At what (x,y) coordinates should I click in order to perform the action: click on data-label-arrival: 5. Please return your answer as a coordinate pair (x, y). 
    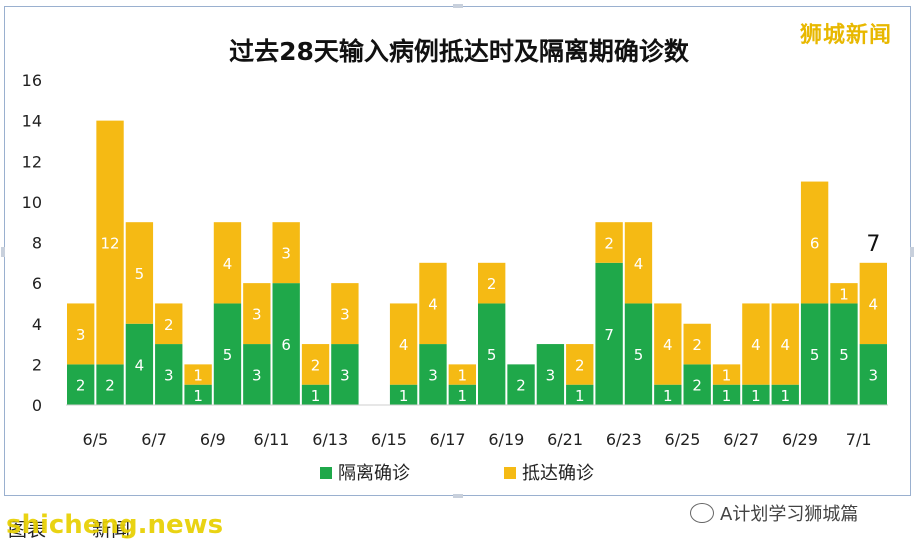
    Looking at the image, I should click on (140, 274).